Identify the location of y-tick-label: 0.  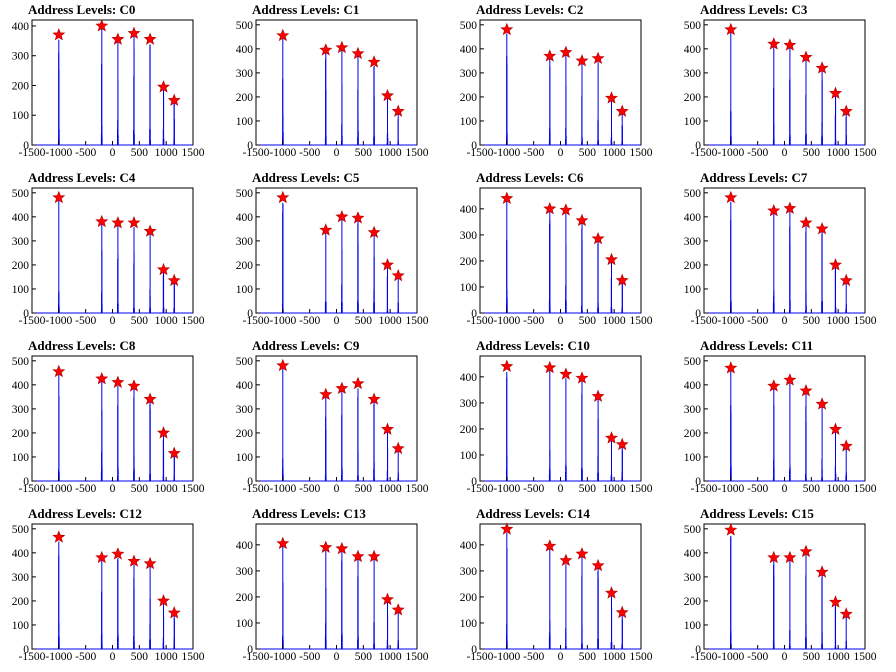
(26, 482).